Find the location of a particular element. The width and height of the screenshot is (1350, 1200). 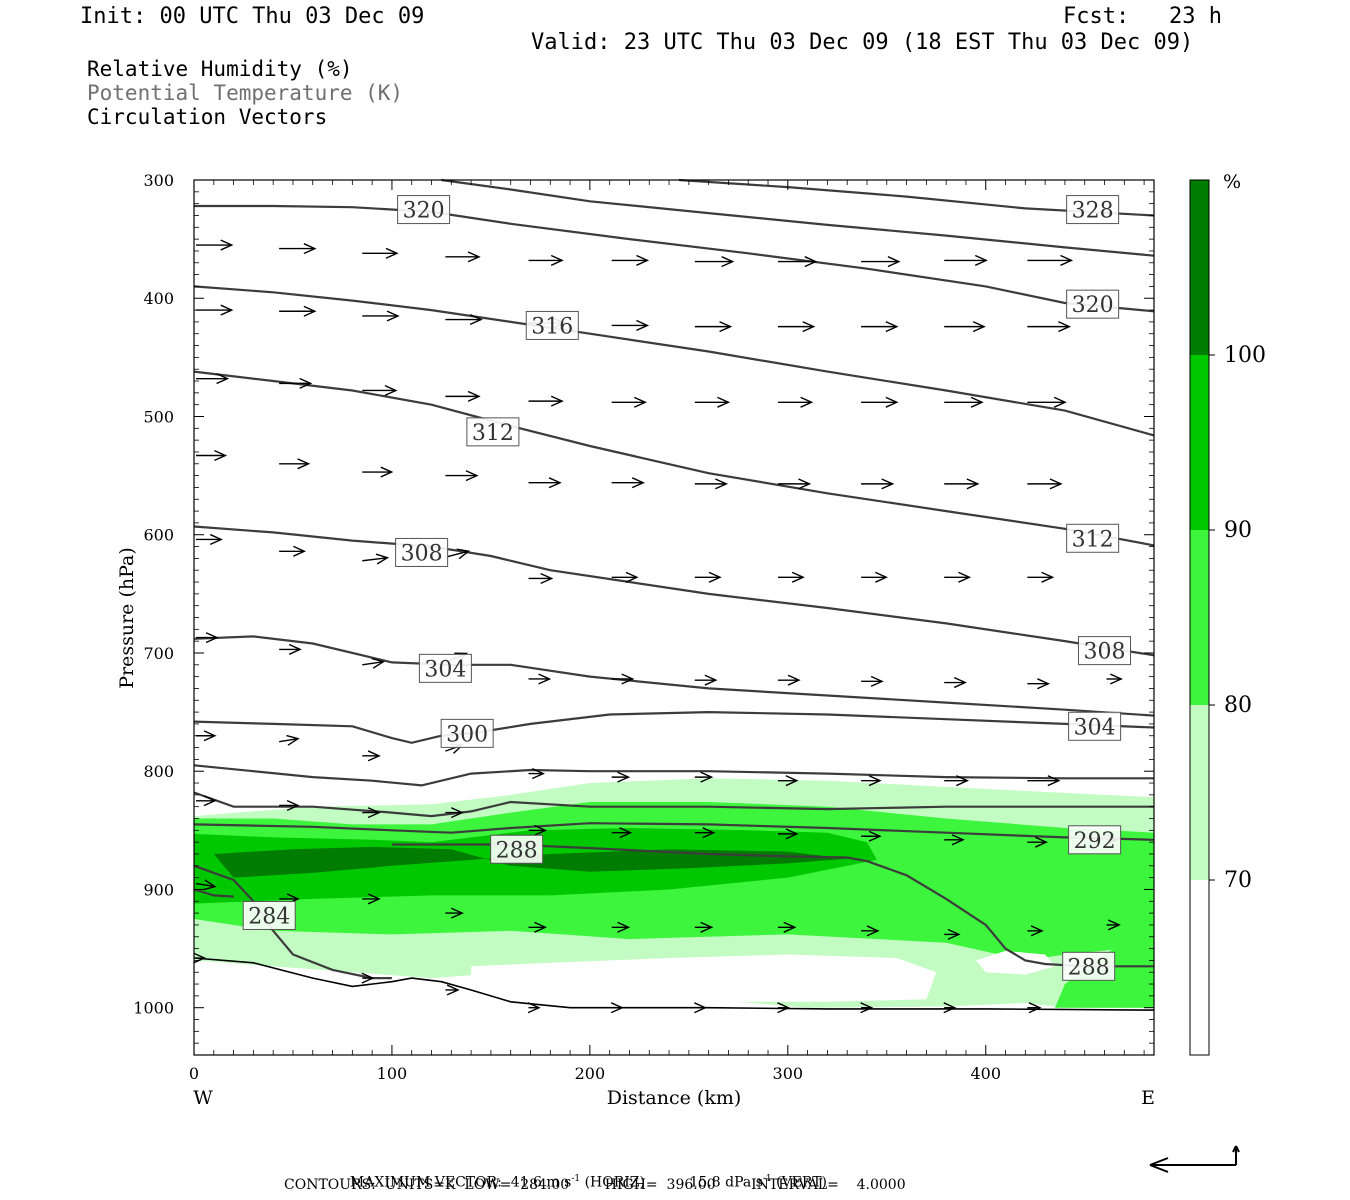

reference-vector-icon is located at coordinates (1194, 1159).